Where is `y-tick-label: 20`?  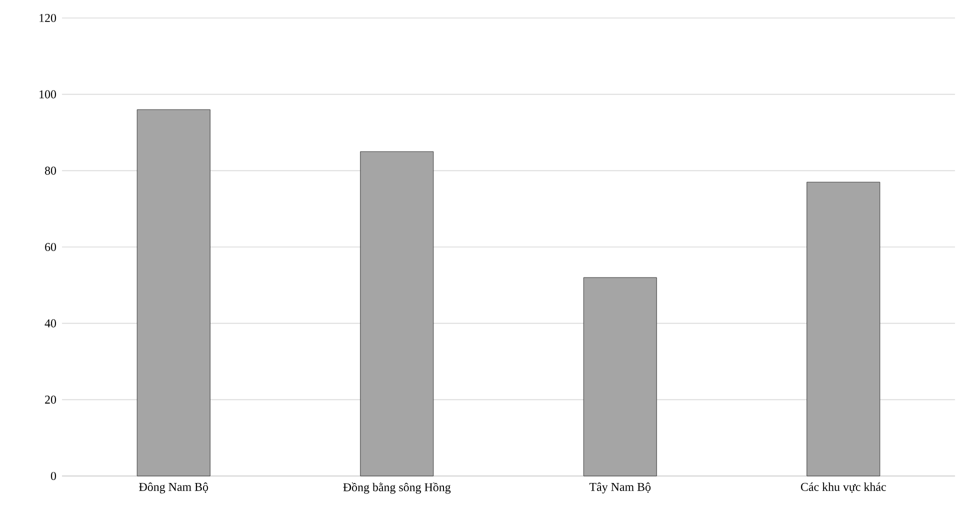 y-tick-label: 20 is located at coordinates (50, 400).